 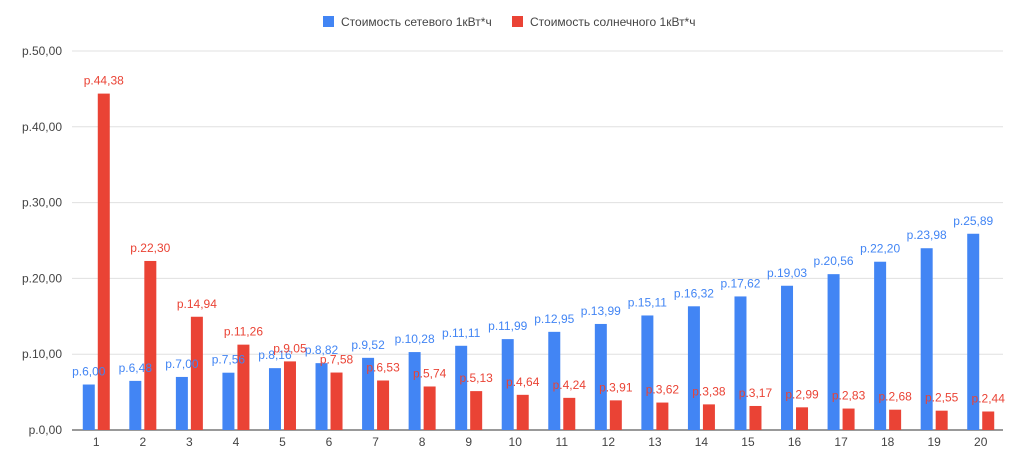 What do you see at coordinates (562, 442) in the screenshot?
I see `x-tick-label: 11` at bounding box center [562, 442].